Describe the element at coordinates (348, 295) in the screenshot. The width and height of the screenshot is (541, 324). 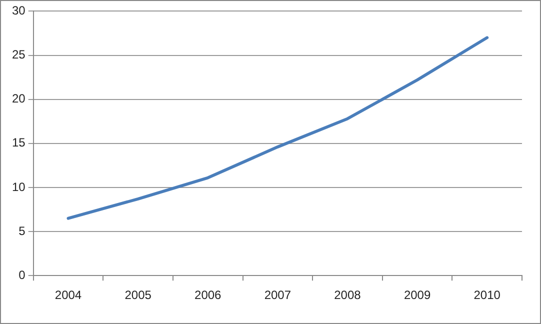
I see `x-tick-label: 2008` at that location.